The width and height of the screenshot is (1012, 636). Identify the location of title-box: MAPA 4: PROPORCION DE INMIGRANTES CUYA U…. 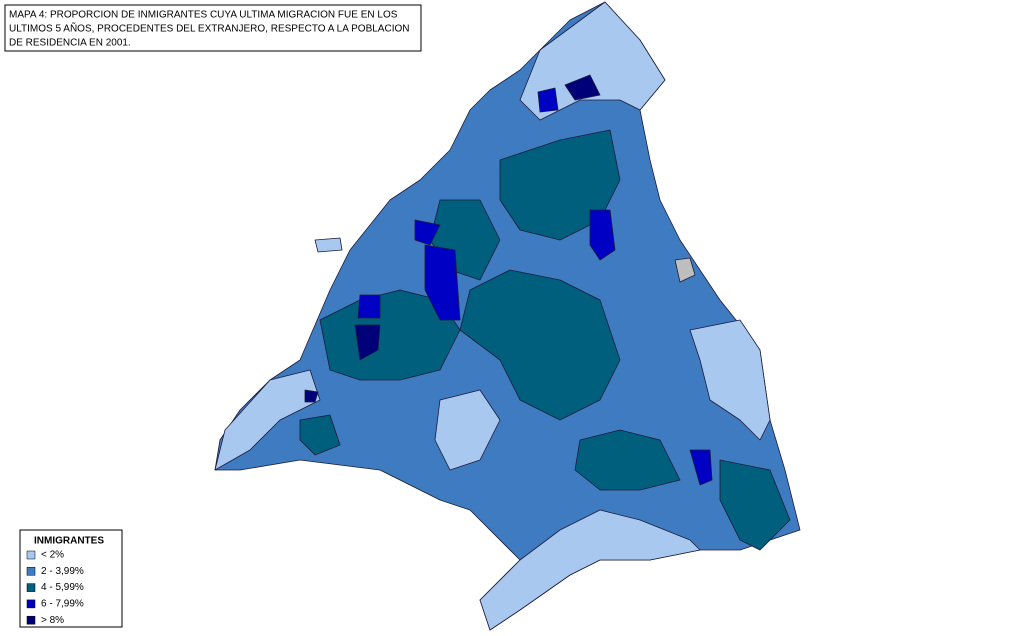
(213, 28).